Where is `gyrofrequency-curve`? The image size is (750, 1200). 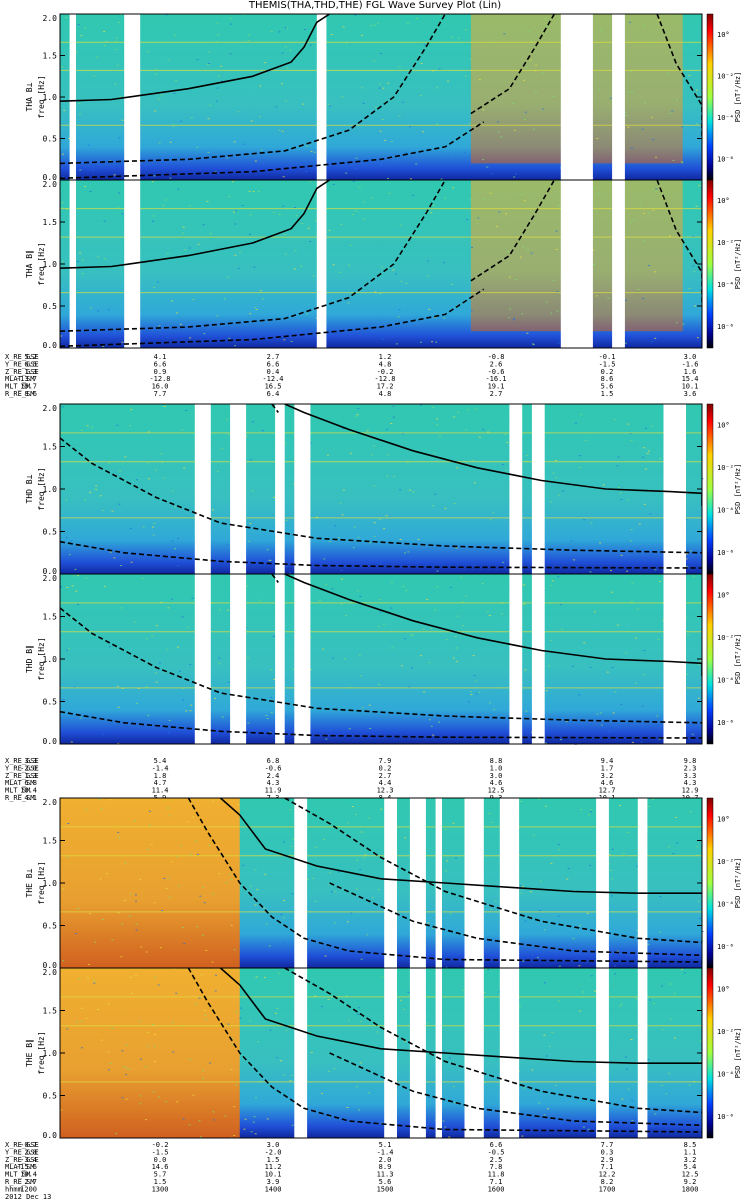
gyrofrequency-curve is located at coordinates (493, 455).